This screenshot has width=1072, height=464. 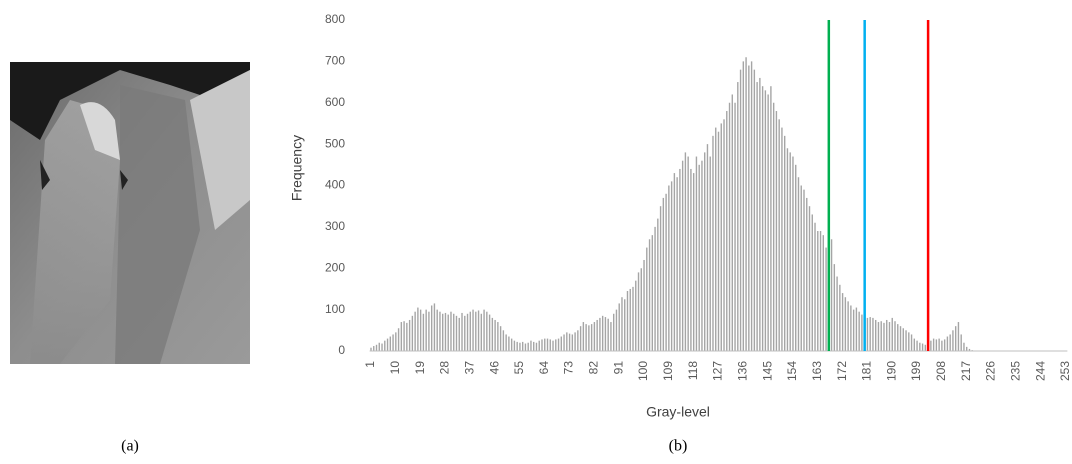 I want to click on y-tick-label: 500, so click(x=335, y=143).